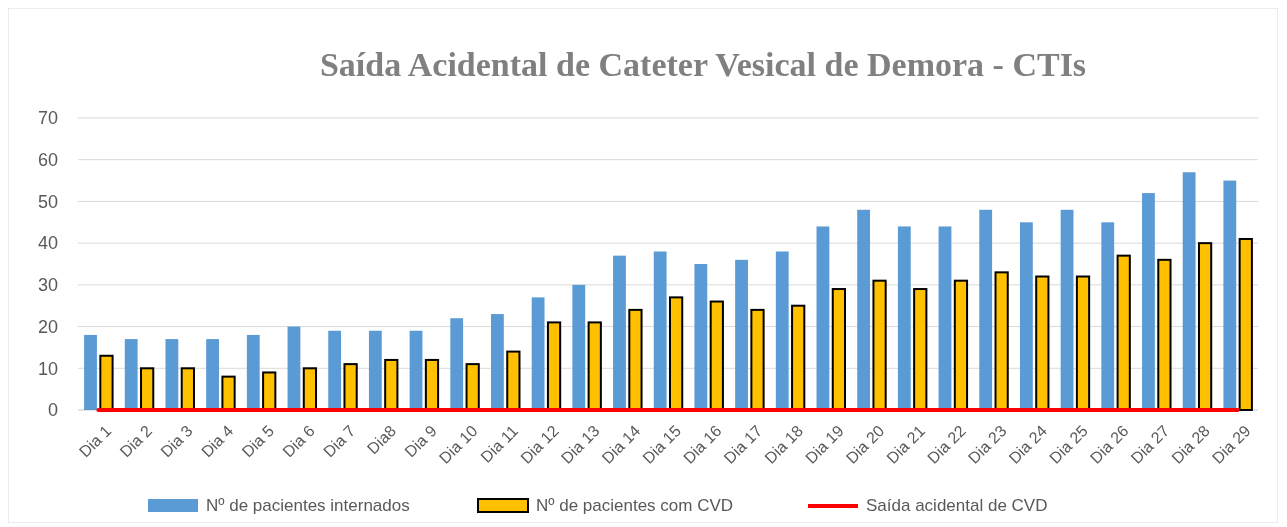 This screenshot has height=527, width=1287. What do you see at coordinates (47, 160) in the screenshot?
I see `y-tick-label: 60` at bounding box center [47, 160].